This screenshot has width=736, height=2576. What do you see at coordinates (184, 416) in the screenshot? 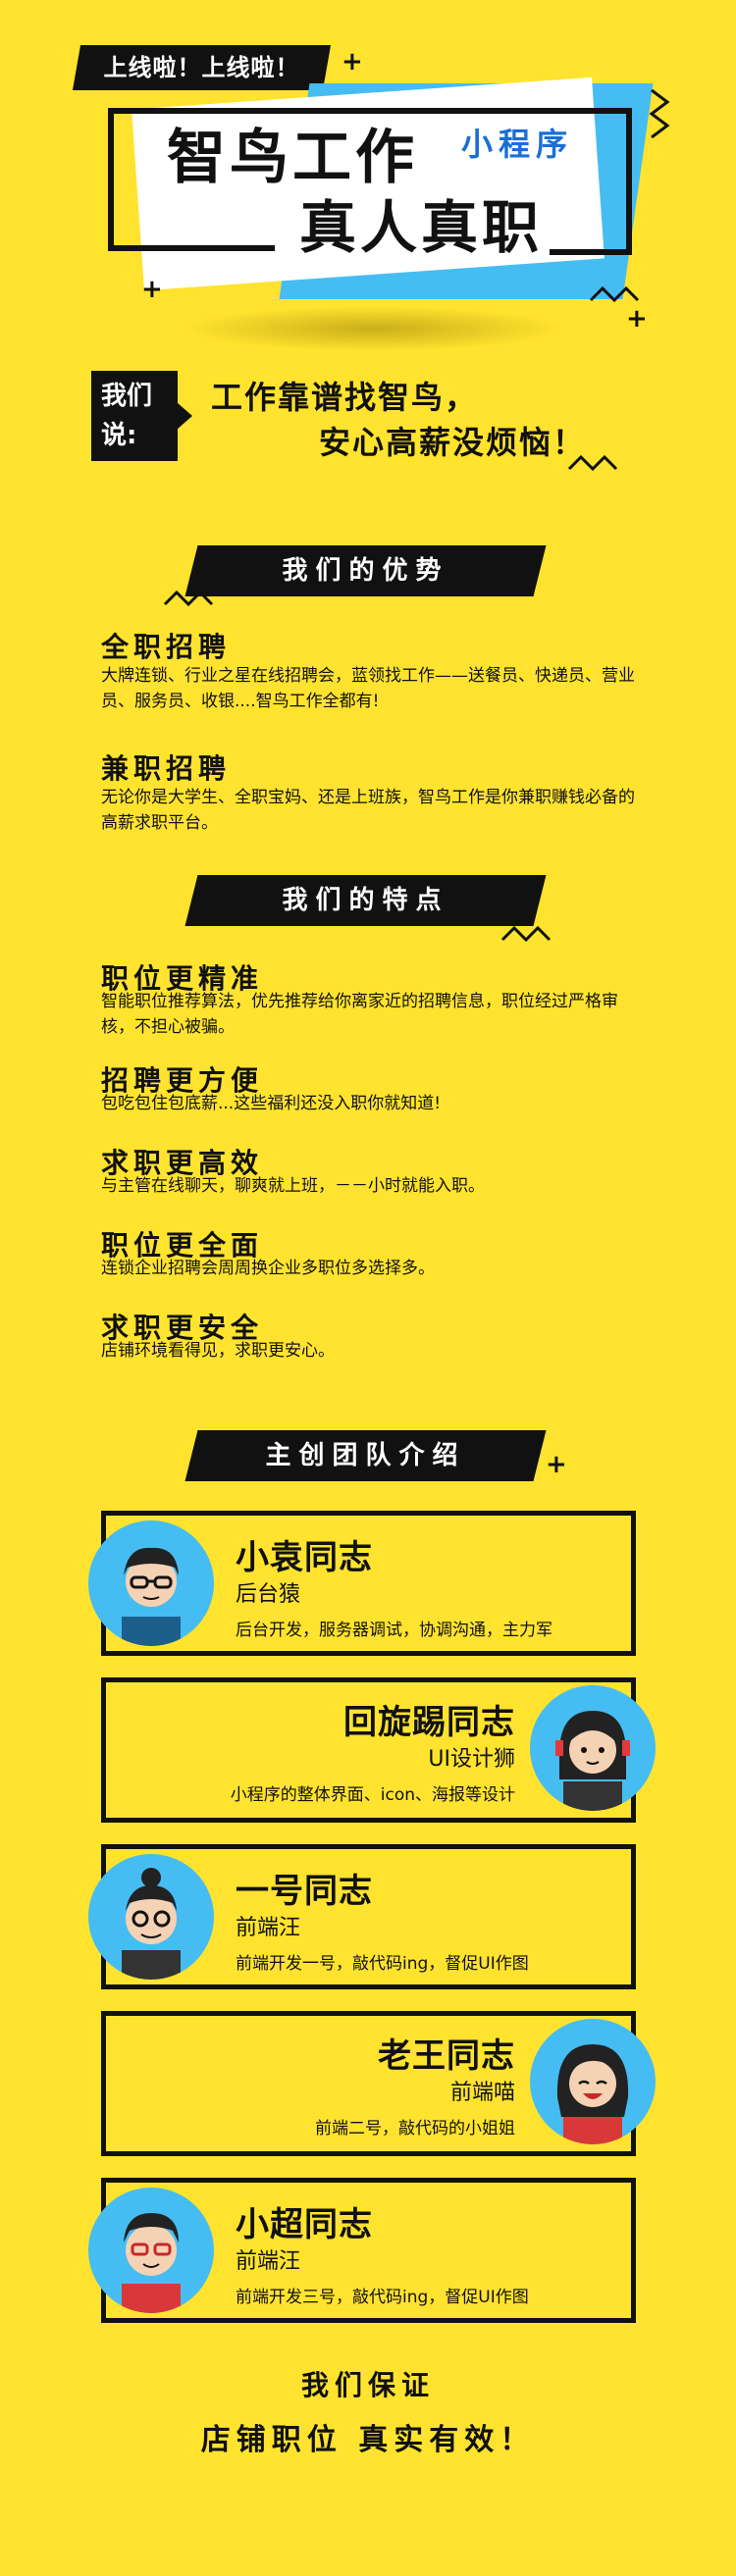
I see `speech-pointer` at bounding box center [184, 416].